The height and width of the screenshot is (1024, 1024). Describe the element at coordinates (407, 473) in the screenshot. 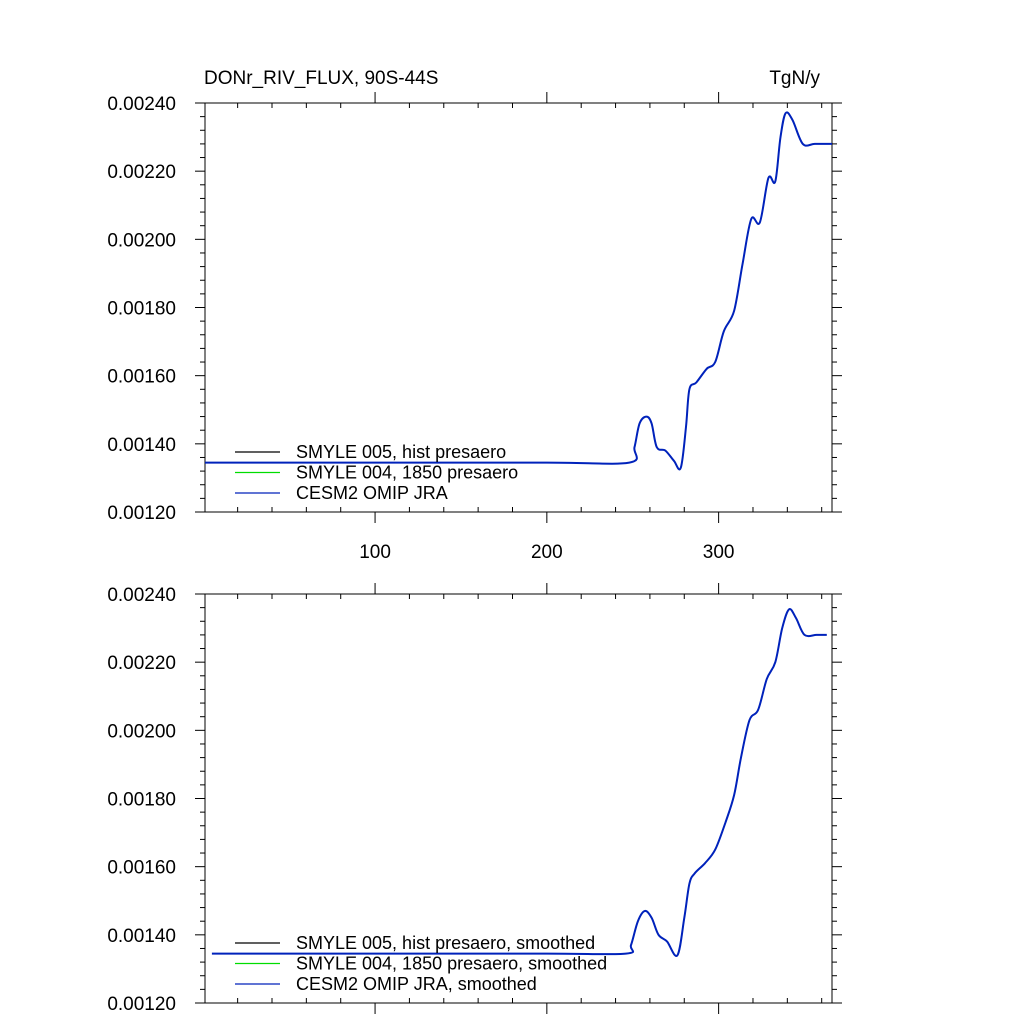

I see `legend-label: SMYLE 004, 1850 presaero` at that location.